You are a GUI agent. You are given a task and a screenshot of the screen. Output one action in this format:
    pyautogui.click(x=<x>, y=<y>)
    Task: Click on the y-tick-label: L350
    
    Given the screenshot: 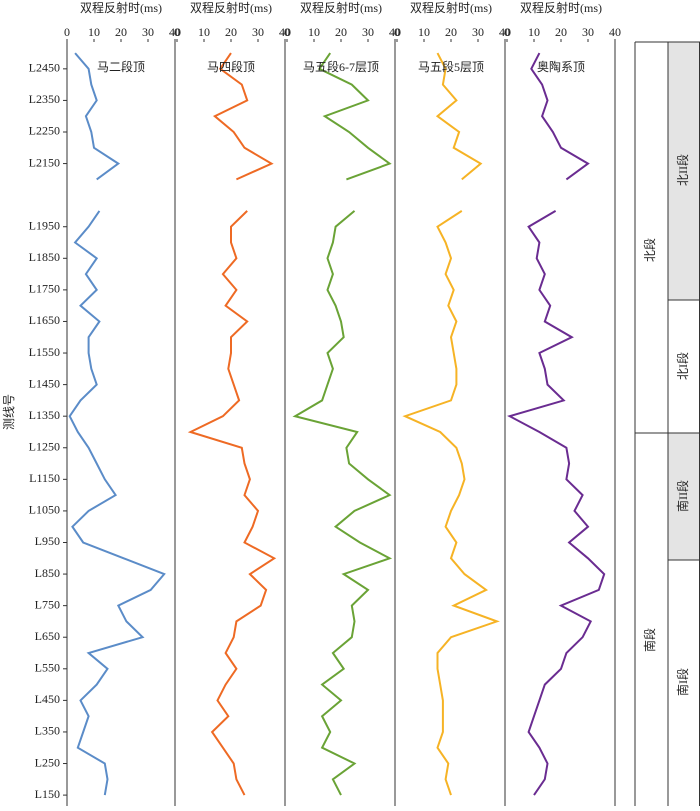 What is the action you would take?
    pyautogui.click(x=47, y=731)
    